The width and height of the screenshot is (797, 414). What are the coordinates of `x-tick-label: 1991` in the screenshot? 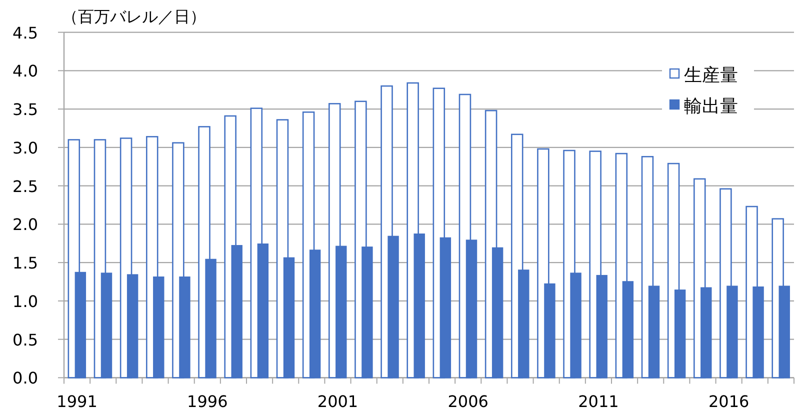 It's located at (77, 401).